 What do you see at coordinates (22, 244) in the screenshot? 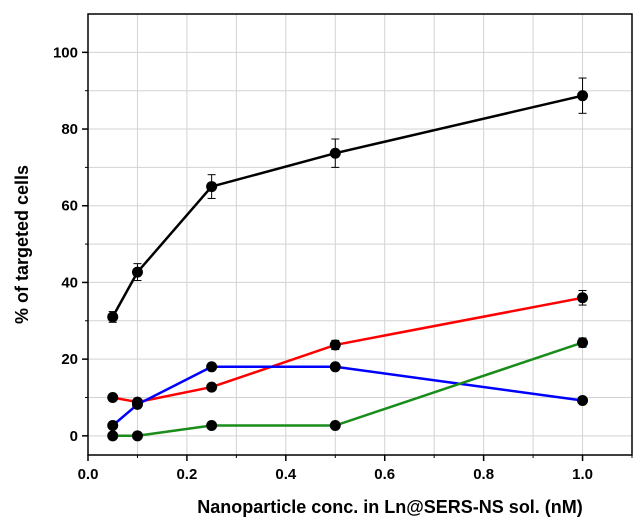
I see `y-axis-label: % of targeted cells` at bounding box center [22, 244].